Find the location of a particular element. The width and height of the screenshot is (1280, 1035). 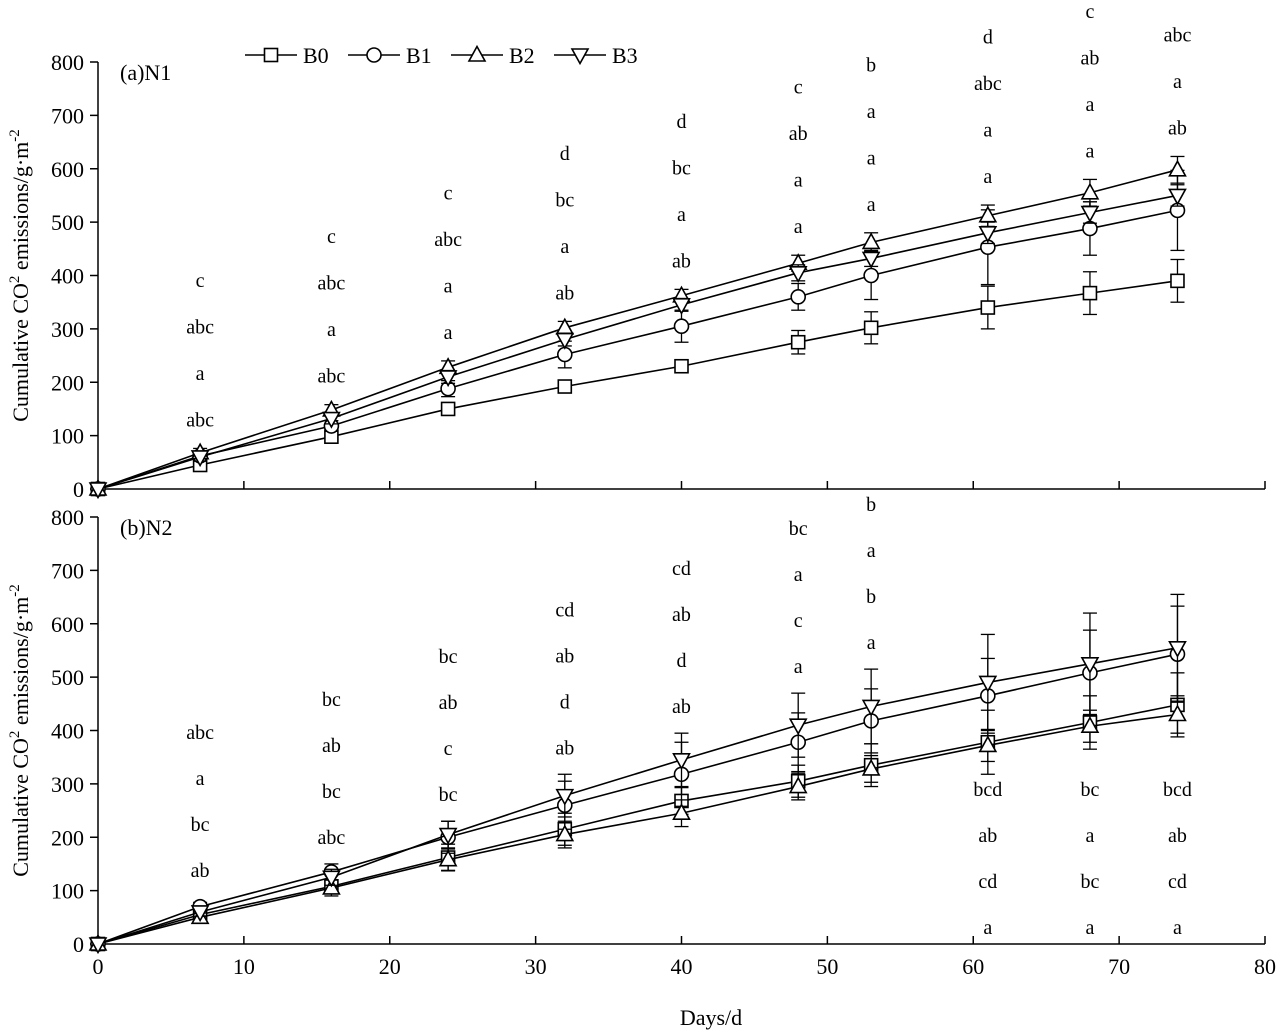

legend-marker is located at coordinates (580, 57).